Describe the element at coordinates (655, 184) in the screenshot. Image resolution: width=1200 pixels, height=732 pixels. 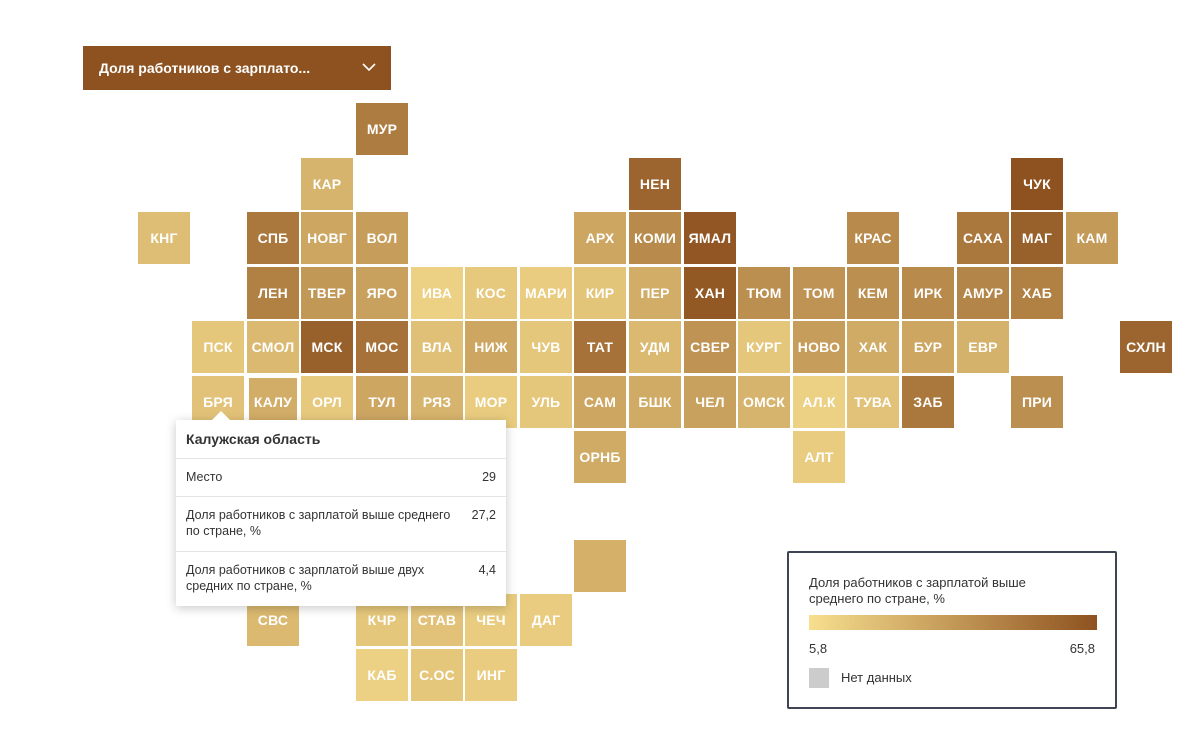
I see `region-tile: НЕН` at that location.